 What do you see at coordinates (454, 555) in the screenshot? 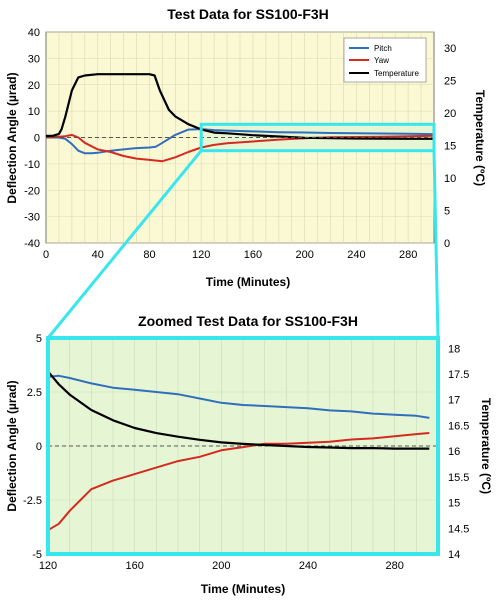
I see `zoomed-chart-y2tick-label: 14` at bounding box center [454, 555].